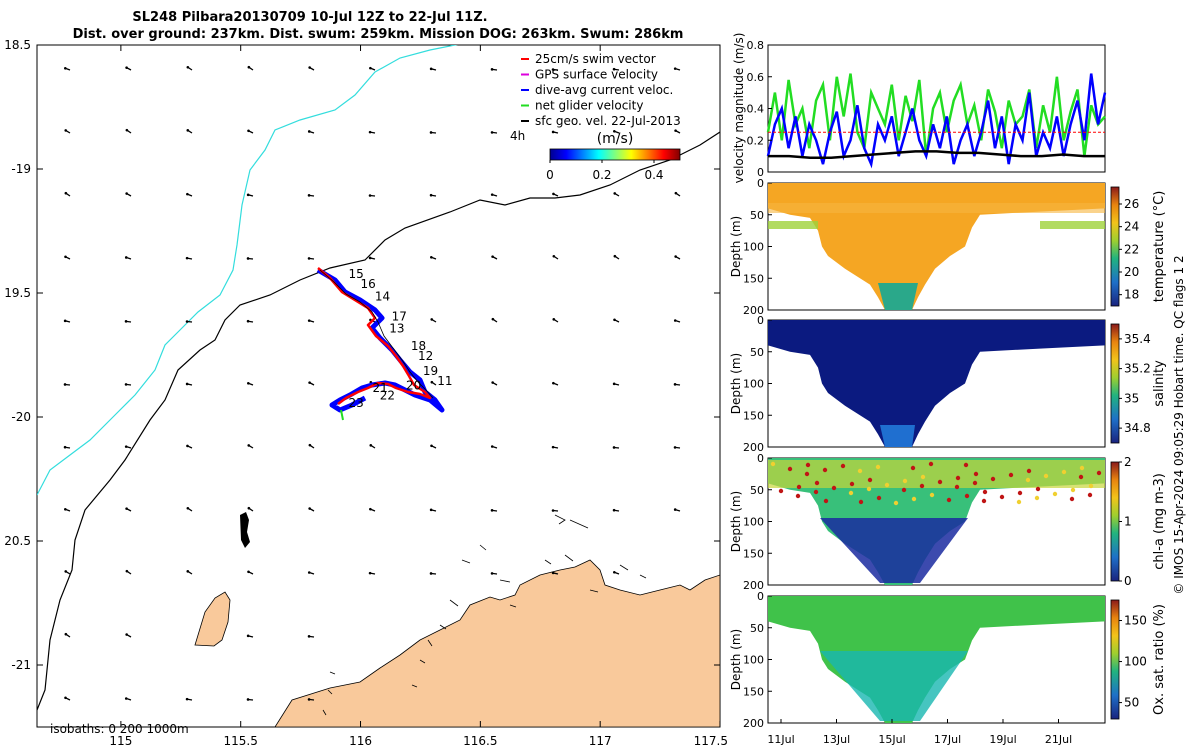 The width and height of the screenshot is (1200, 750). I want to click on colorbar-tick-label: 0.2, so click(601, 175).